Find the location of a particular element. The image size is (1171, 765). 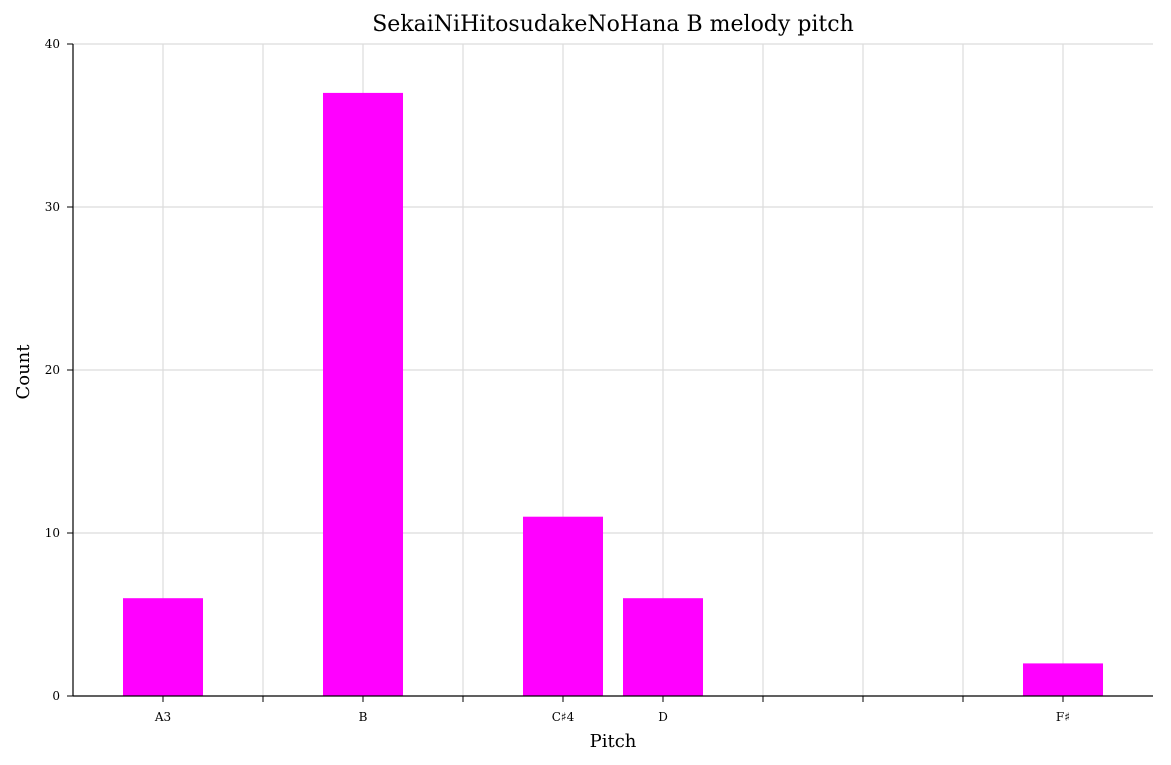

x-tick-label: A3 is located at coordinates (162, 717).